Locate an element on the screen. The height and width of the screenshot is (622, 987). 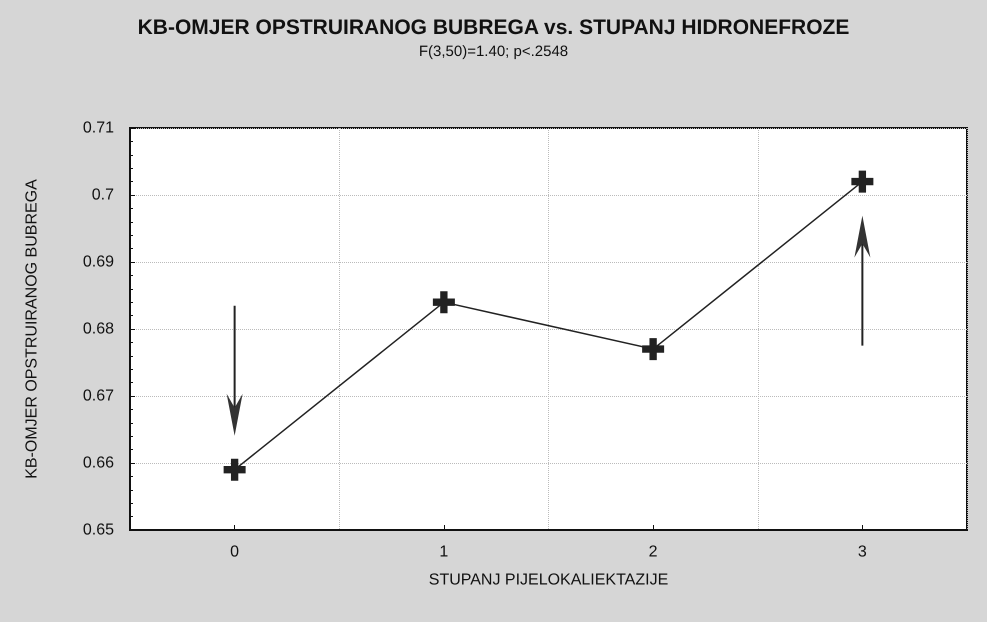
y-tick-label: 0.67 is located at coordinates (98, 396).